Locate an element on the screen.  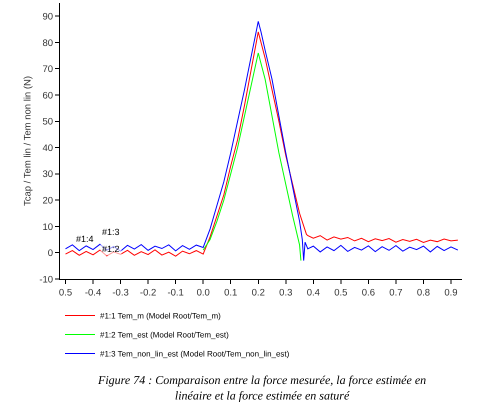
x-tick-label: 0.9 is located at coordinates (451, 292).